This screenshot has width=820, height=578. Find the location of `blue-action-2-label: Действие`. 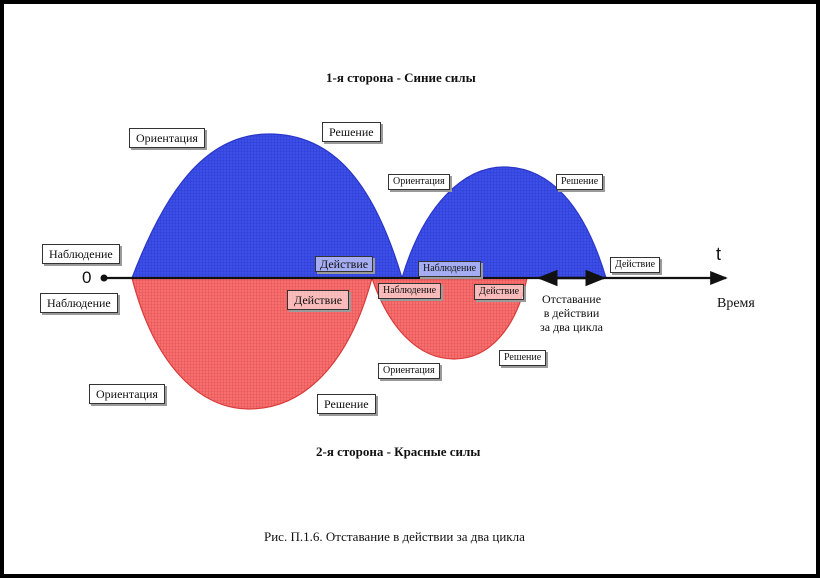

blue-action-2-label: Действие is located at coordinates (635, 265).